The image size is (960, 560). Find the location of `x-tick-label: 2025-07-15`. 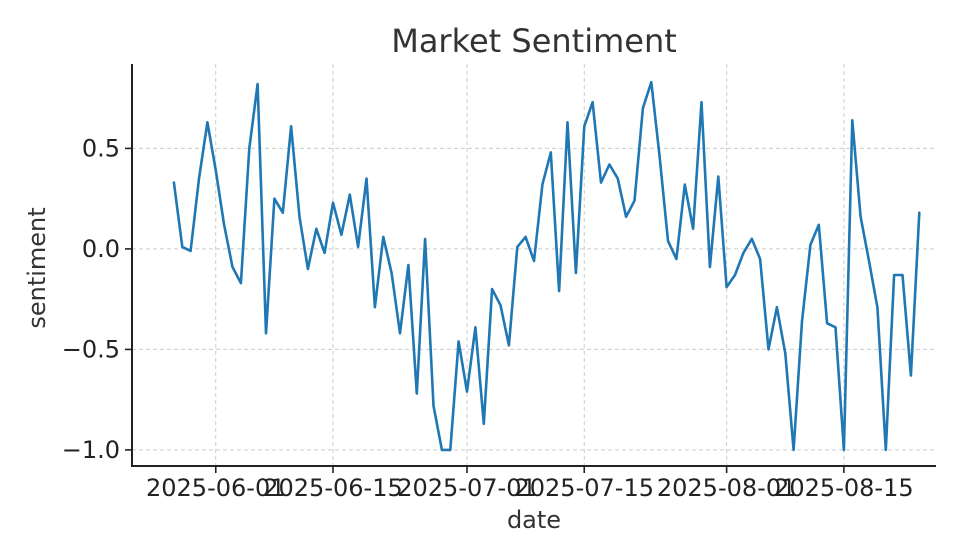

x-tick-label: 2025-07-15 is located at coordinates (584, 488).